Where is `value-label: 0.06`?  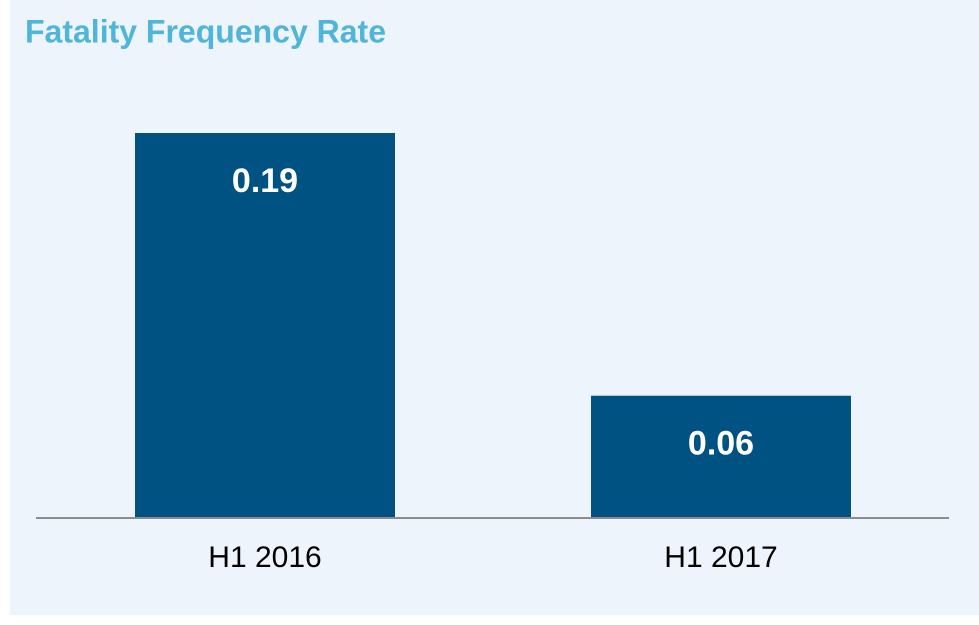
value-label: 0.06 is located at coordinates (721, 444).